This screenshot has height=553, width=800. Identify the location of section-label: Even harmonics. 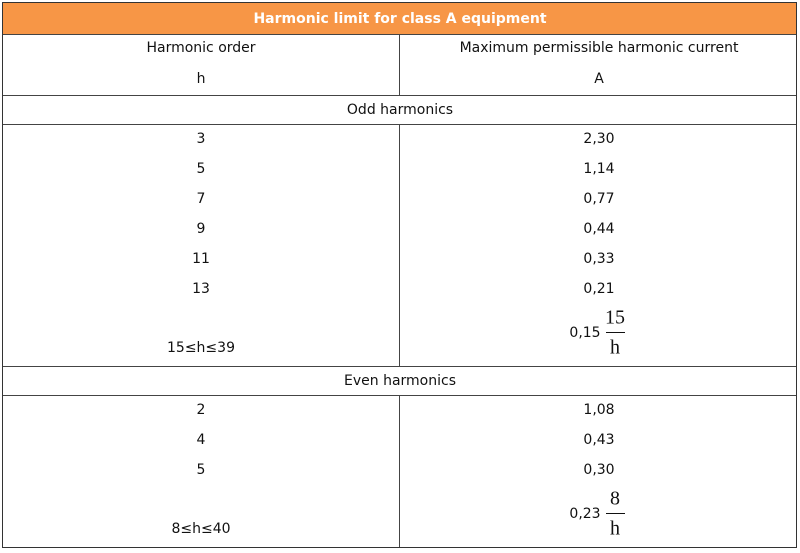
(400, 381).